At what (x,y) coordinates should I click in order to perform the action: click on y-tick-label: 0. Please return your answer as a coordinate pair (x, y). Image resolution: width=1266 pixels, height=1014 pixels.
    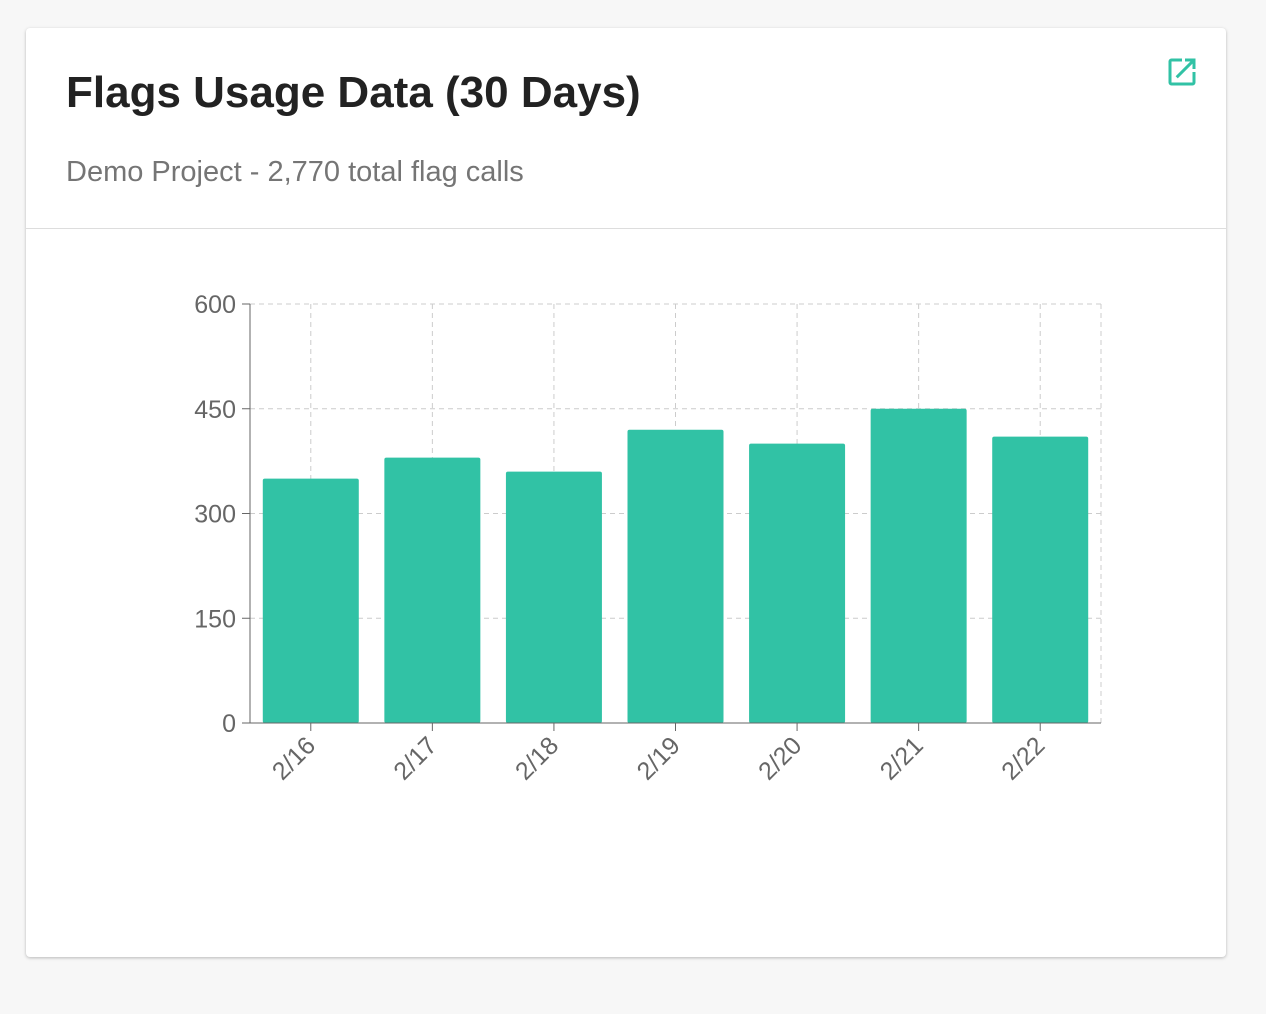
    Looking at the image, I should click on (229, 724).